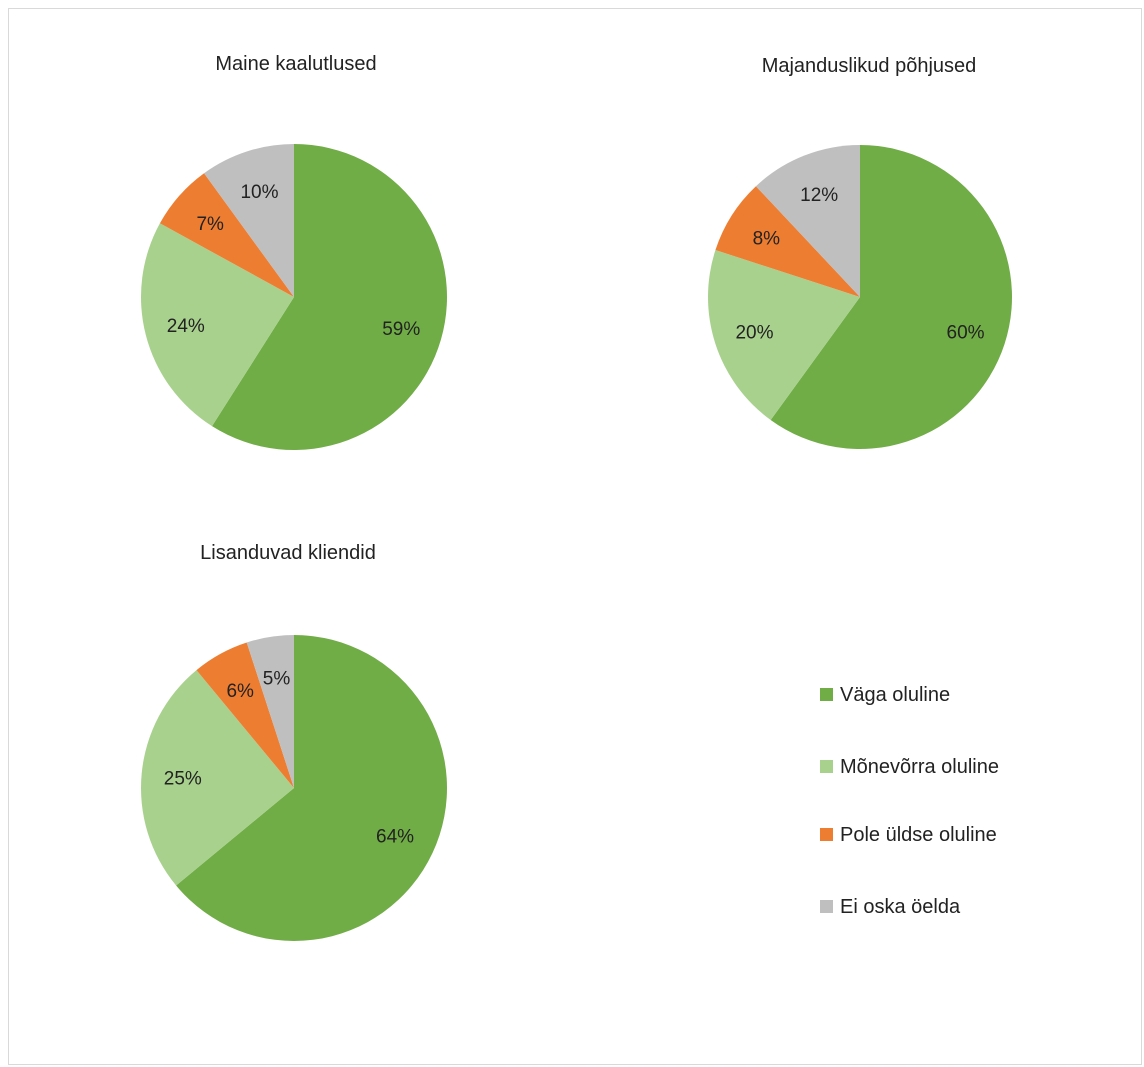  What do you see at coordinates (259, 192) in the screenshot?
I see `data-label-ei-oska-oelda: 10%` at bounding box center [259, 192].